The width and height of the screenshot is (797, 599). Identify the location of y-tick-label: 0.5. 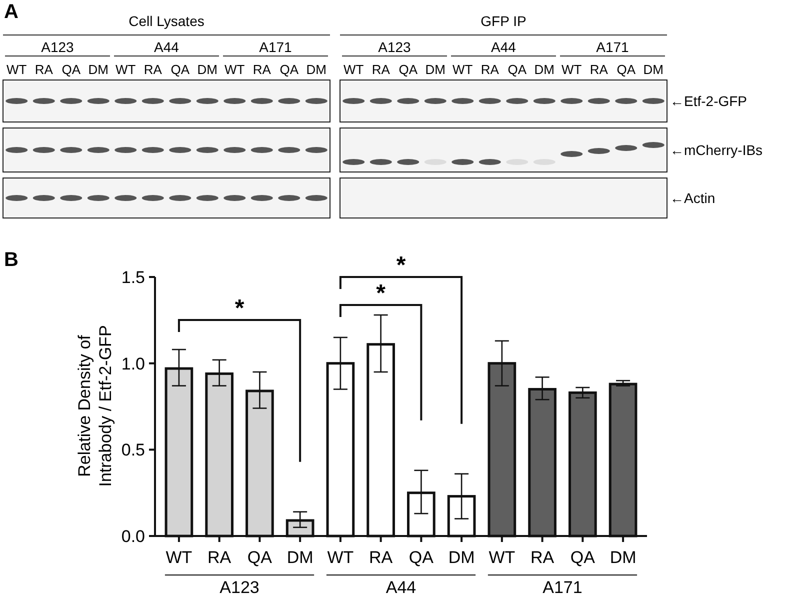
(133, 450).